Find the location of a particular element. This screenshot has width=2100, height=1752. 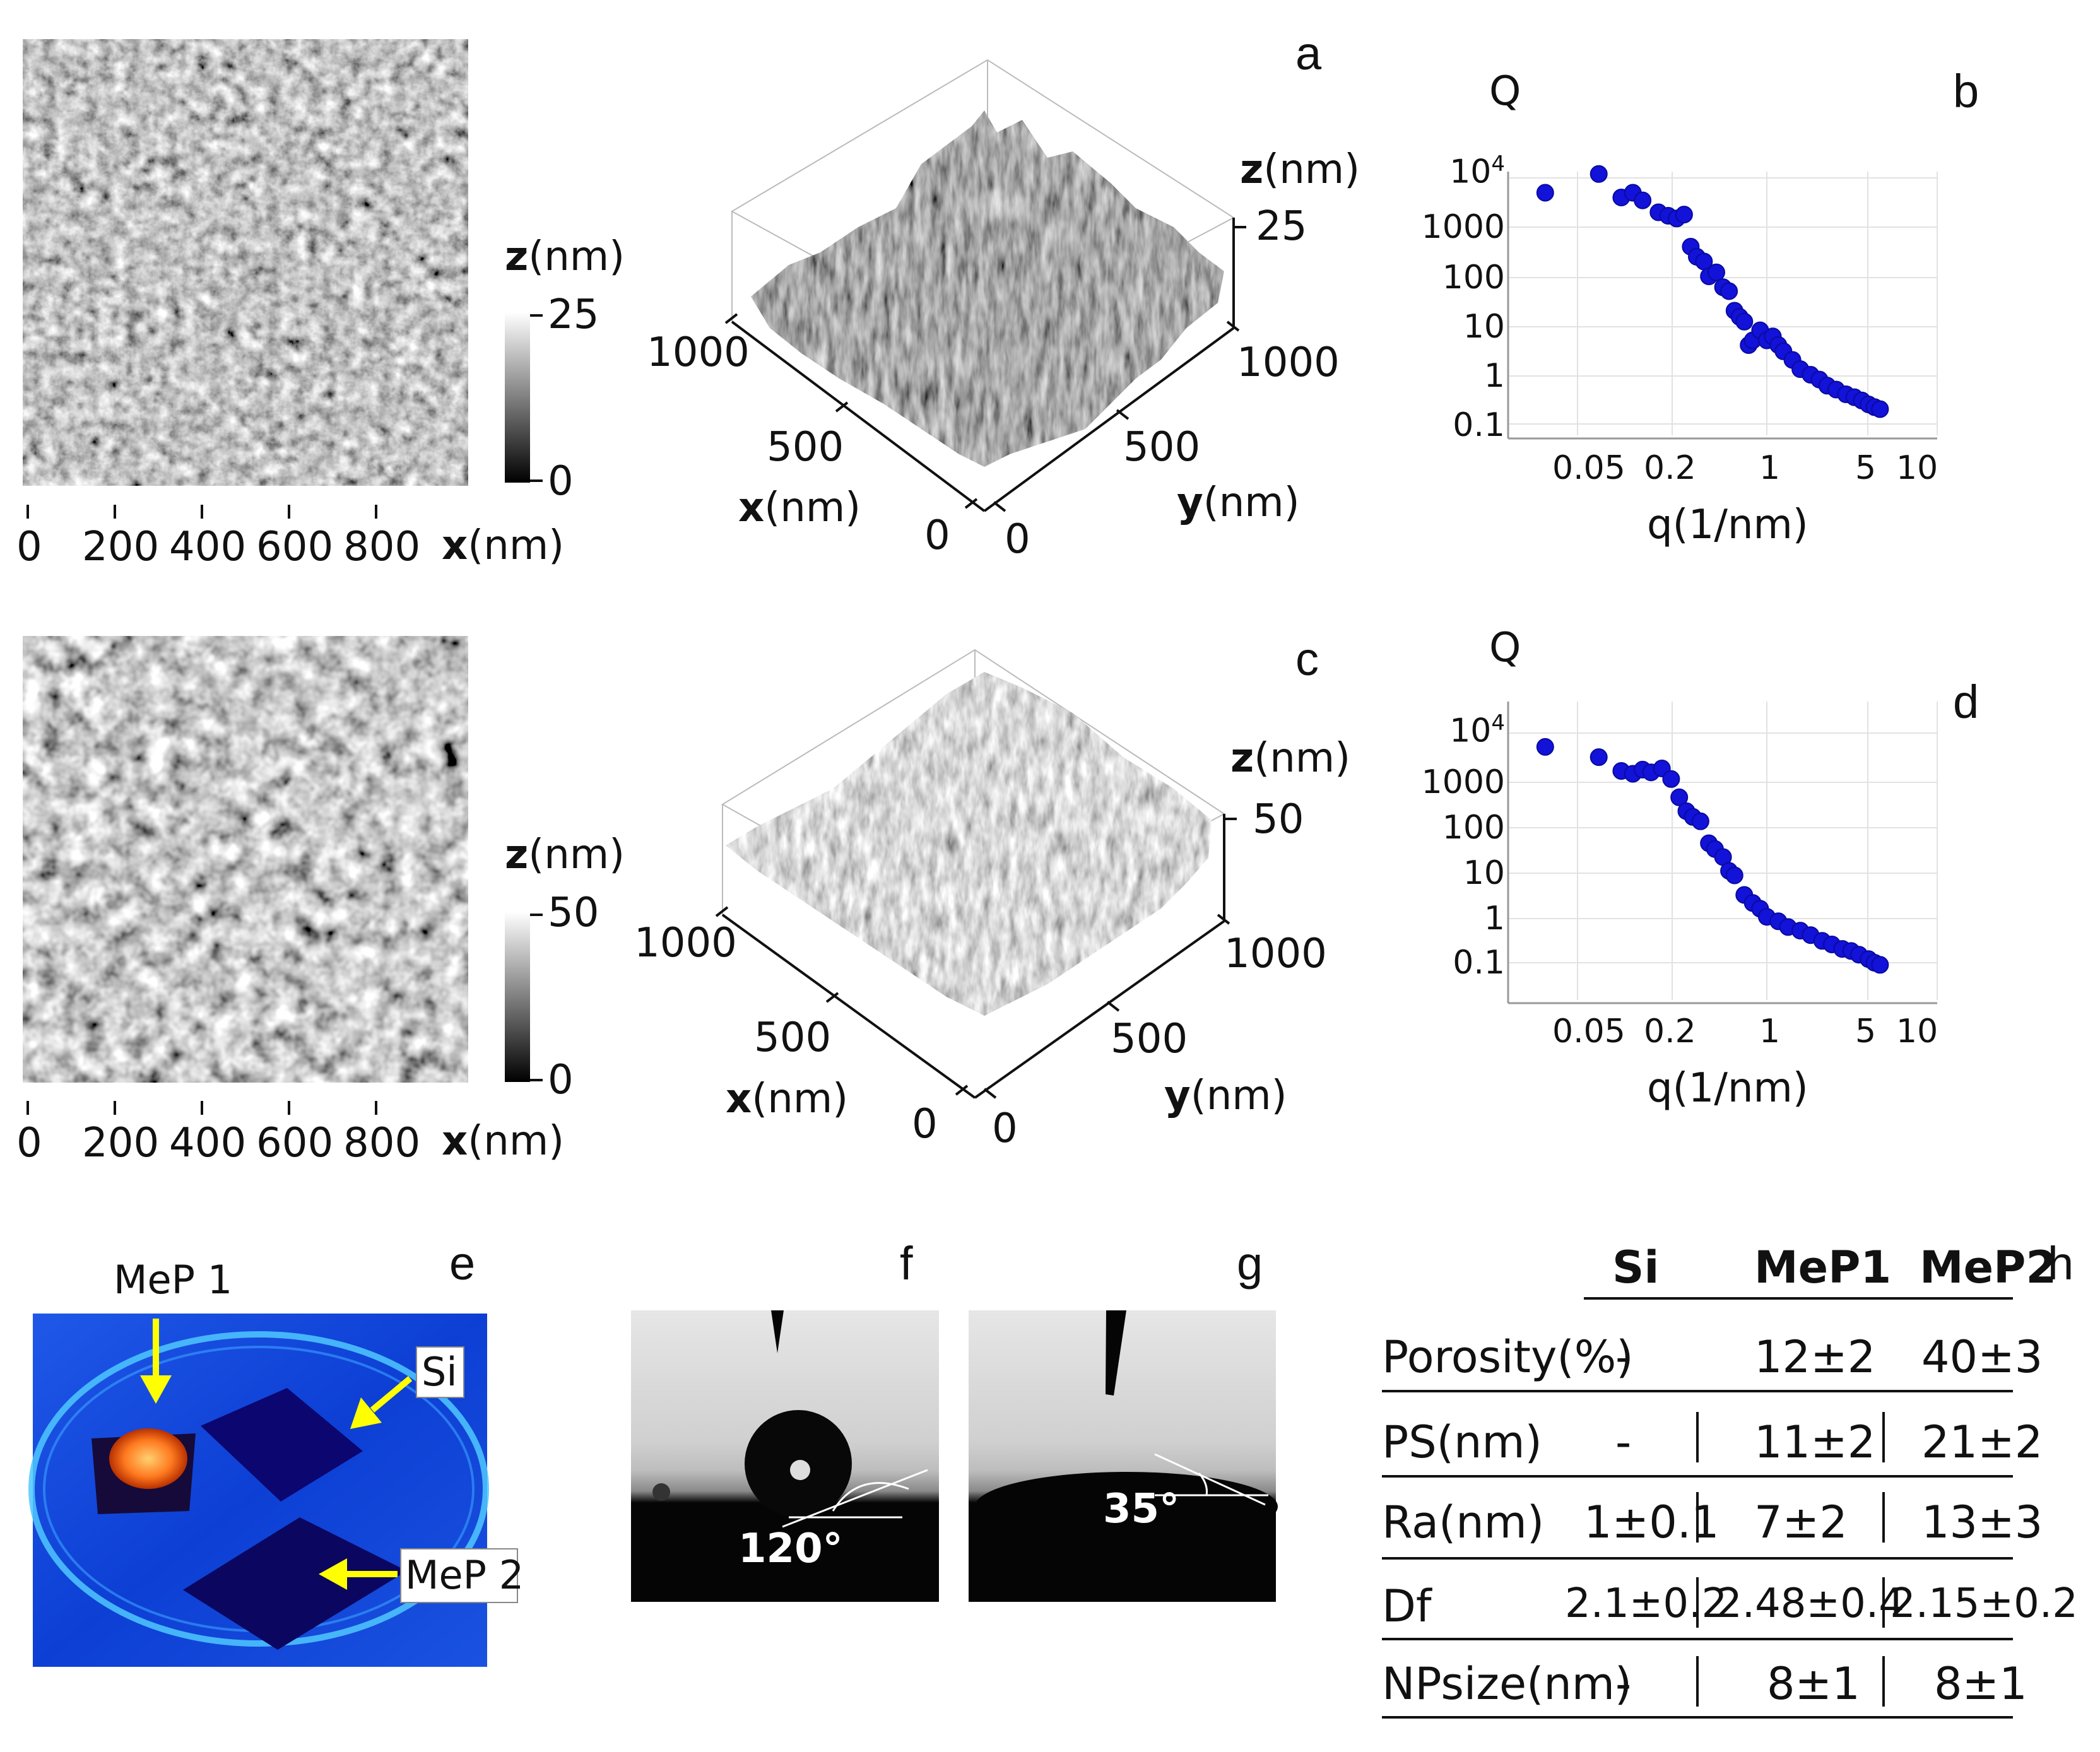

table-cell: 7±2 is located at coordinates (1801, 1522).